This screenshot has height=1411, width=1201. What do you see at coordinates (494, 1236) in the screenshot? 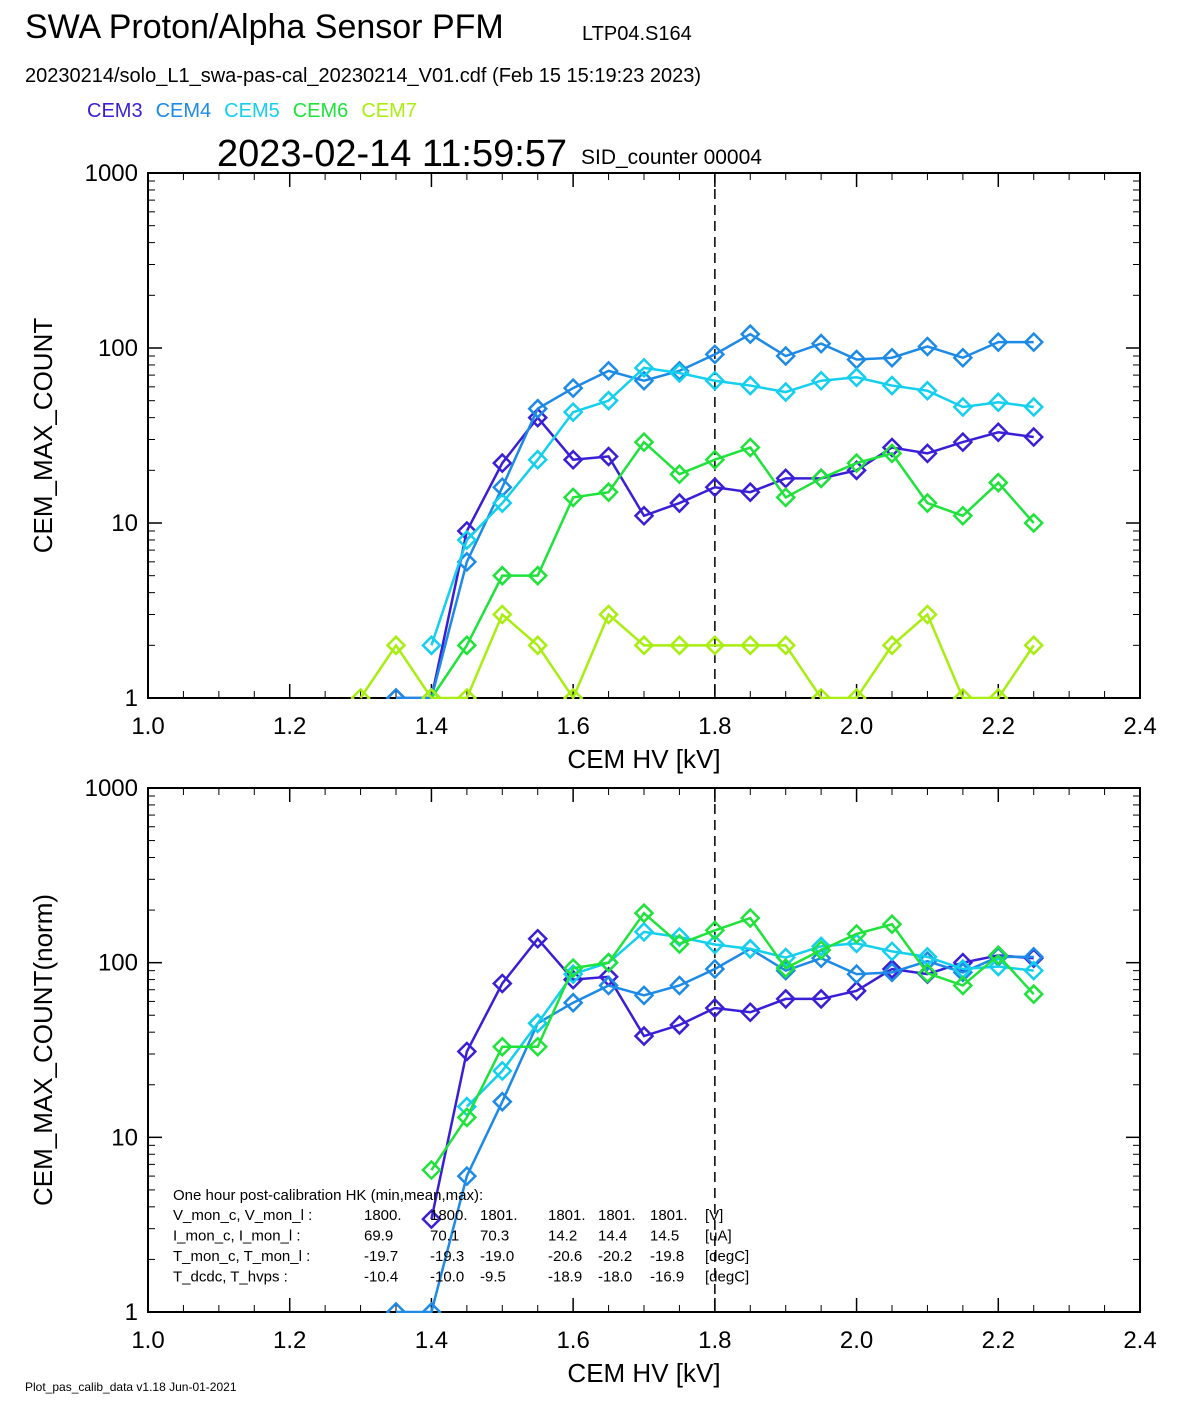
I see `hk-value: 70.3` at bounding box center [494, 1236].